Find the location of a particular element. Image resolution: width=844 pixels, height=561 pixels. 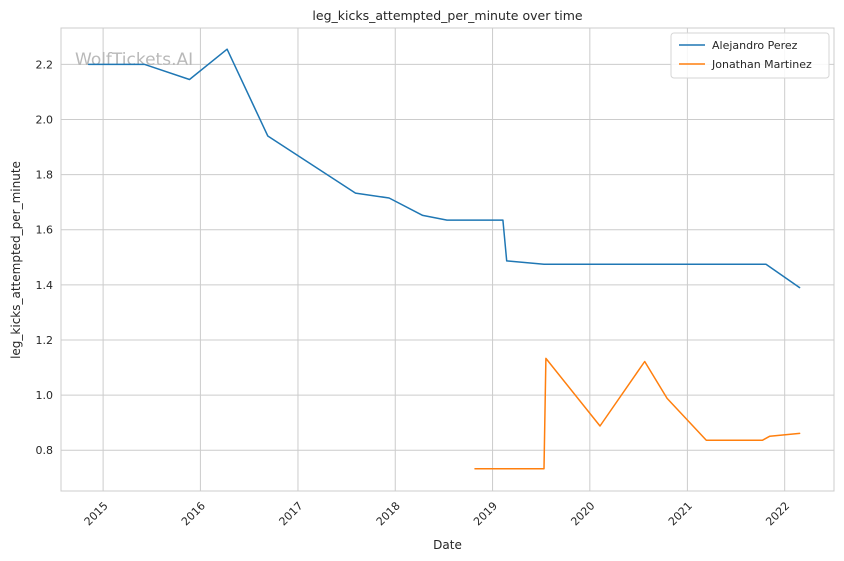

y-tick-label: 1.4 is located at coordinates (45, 285).